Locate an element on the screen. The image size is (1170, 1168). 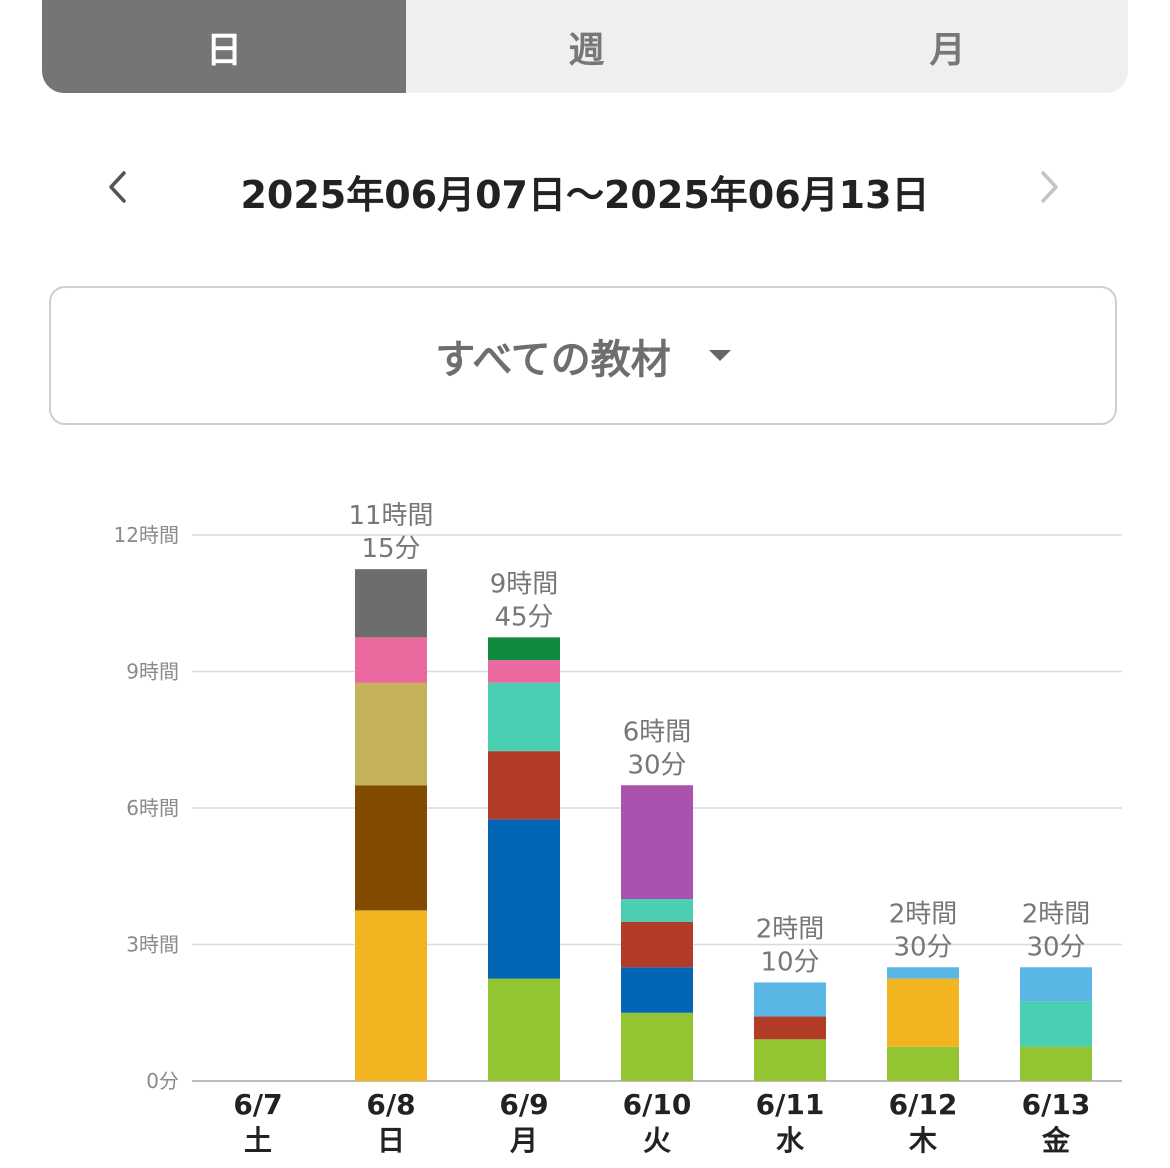
bar-total-label: 6時間 is located at coordinates (657, 732).